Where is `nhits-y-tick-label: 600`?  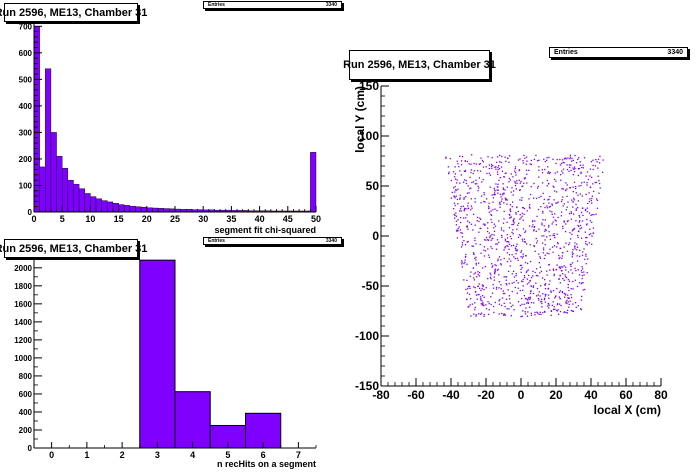 nhits-y-tick-label: 600 is located at coordinates (26, 394).